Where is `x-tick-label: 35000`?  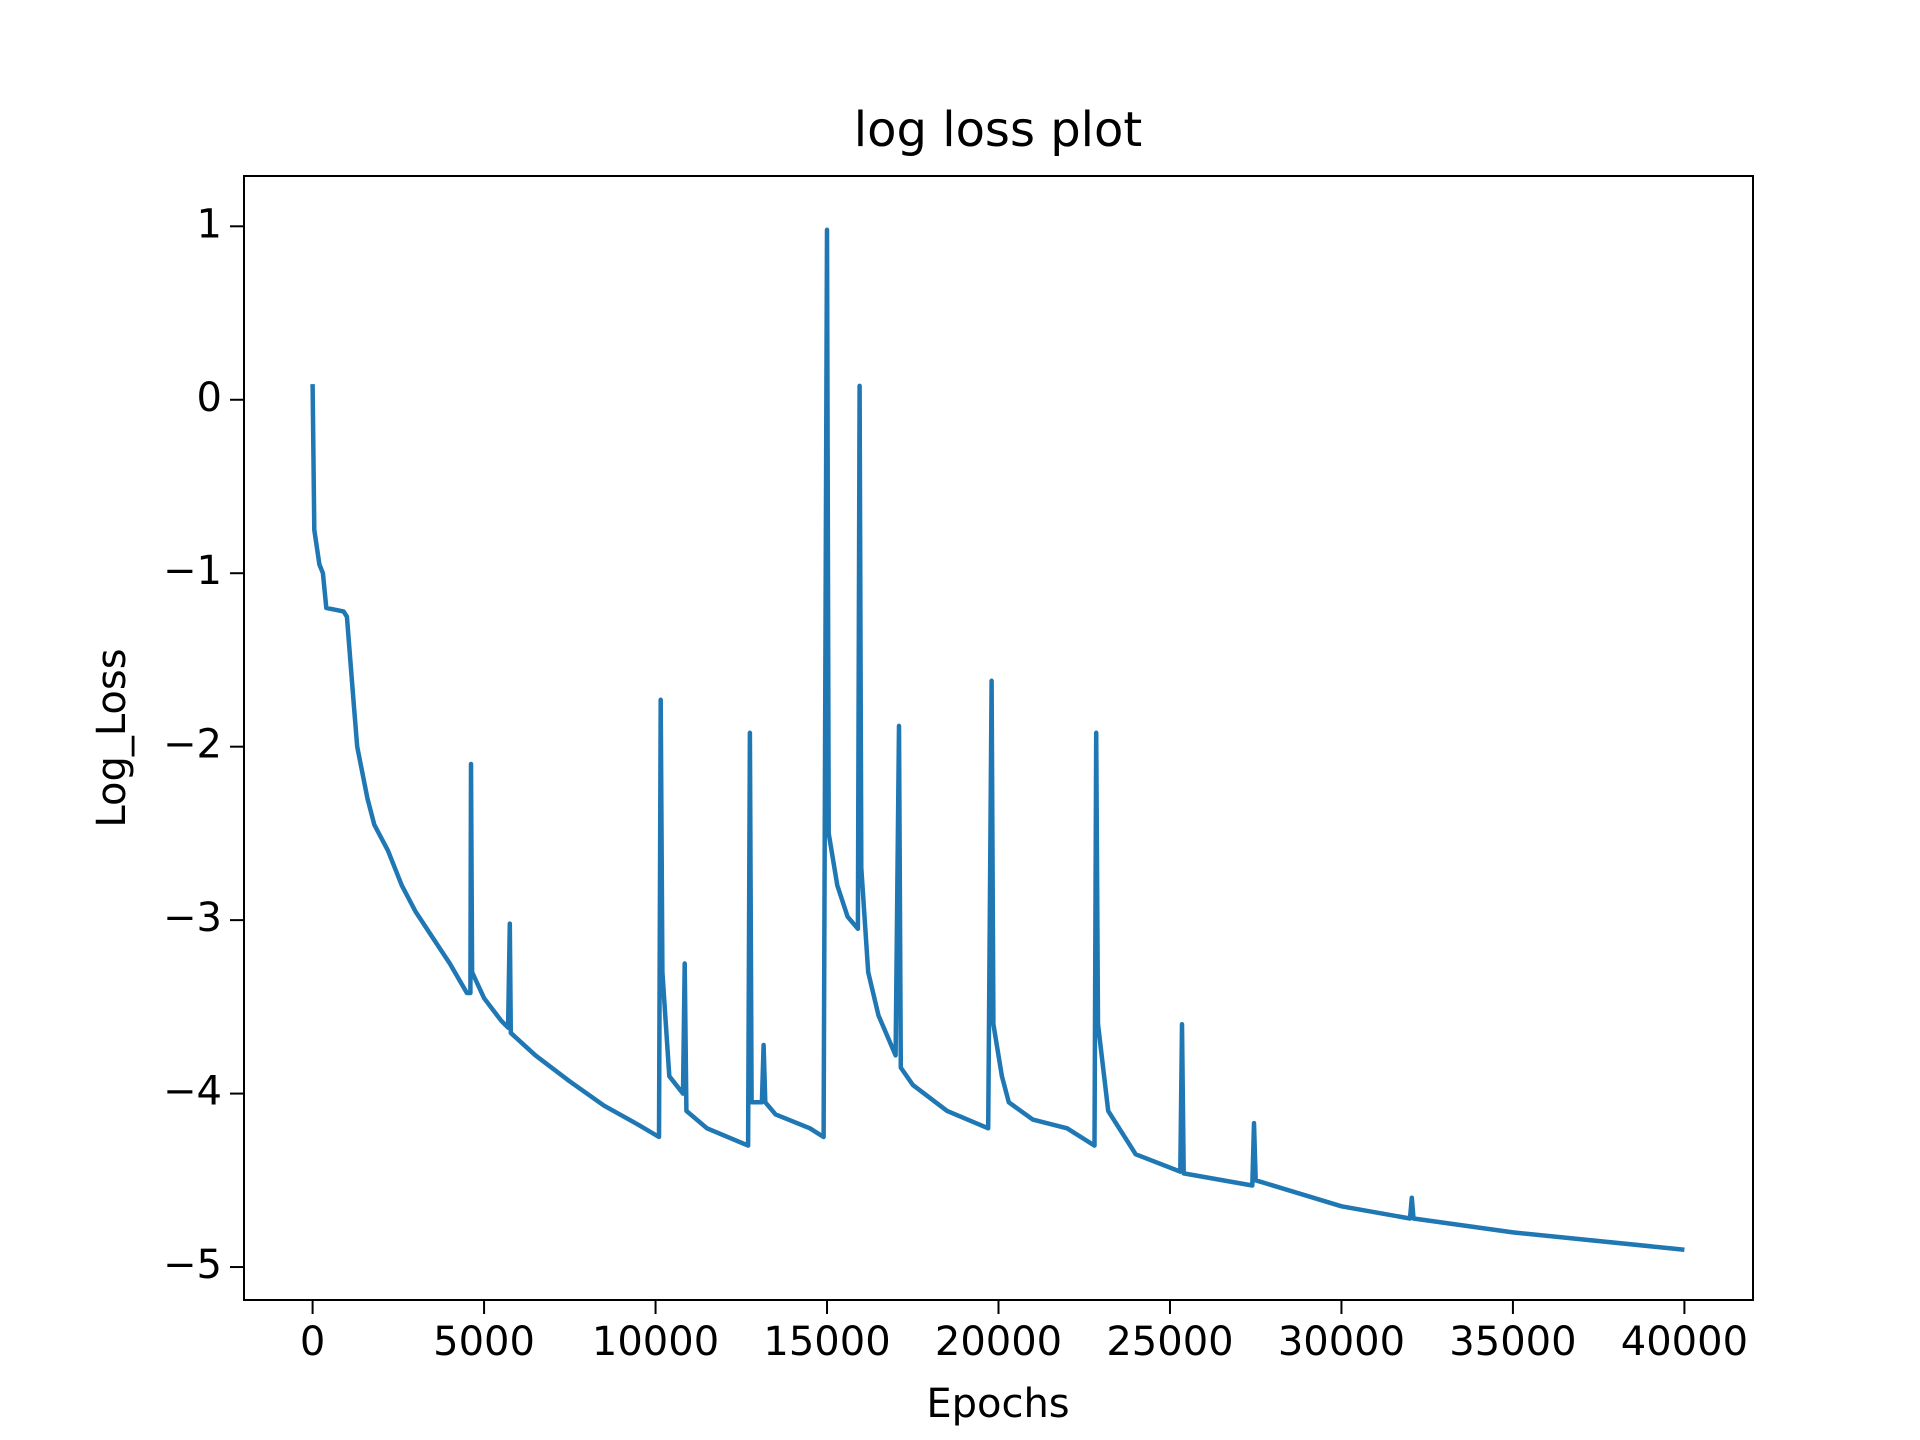 x-tick-label: 35000 is located at coordinates (1512, 1342).